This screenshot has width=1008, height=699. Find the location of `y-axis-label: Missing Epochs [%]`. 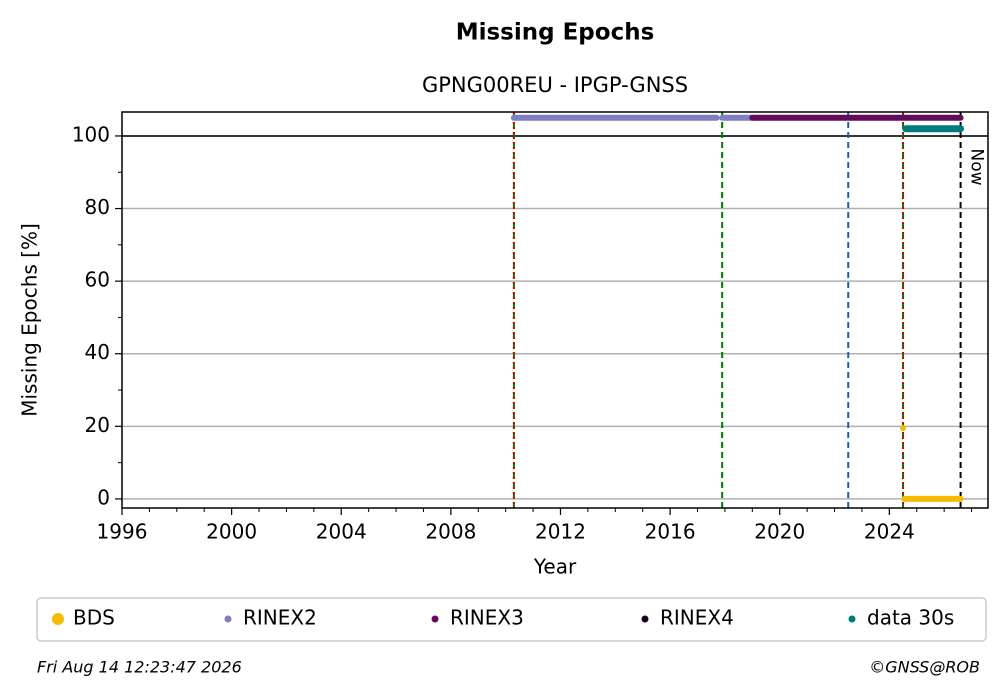

y-axis-label: Missing Epochs [%] is located at coordinates (30, 320).